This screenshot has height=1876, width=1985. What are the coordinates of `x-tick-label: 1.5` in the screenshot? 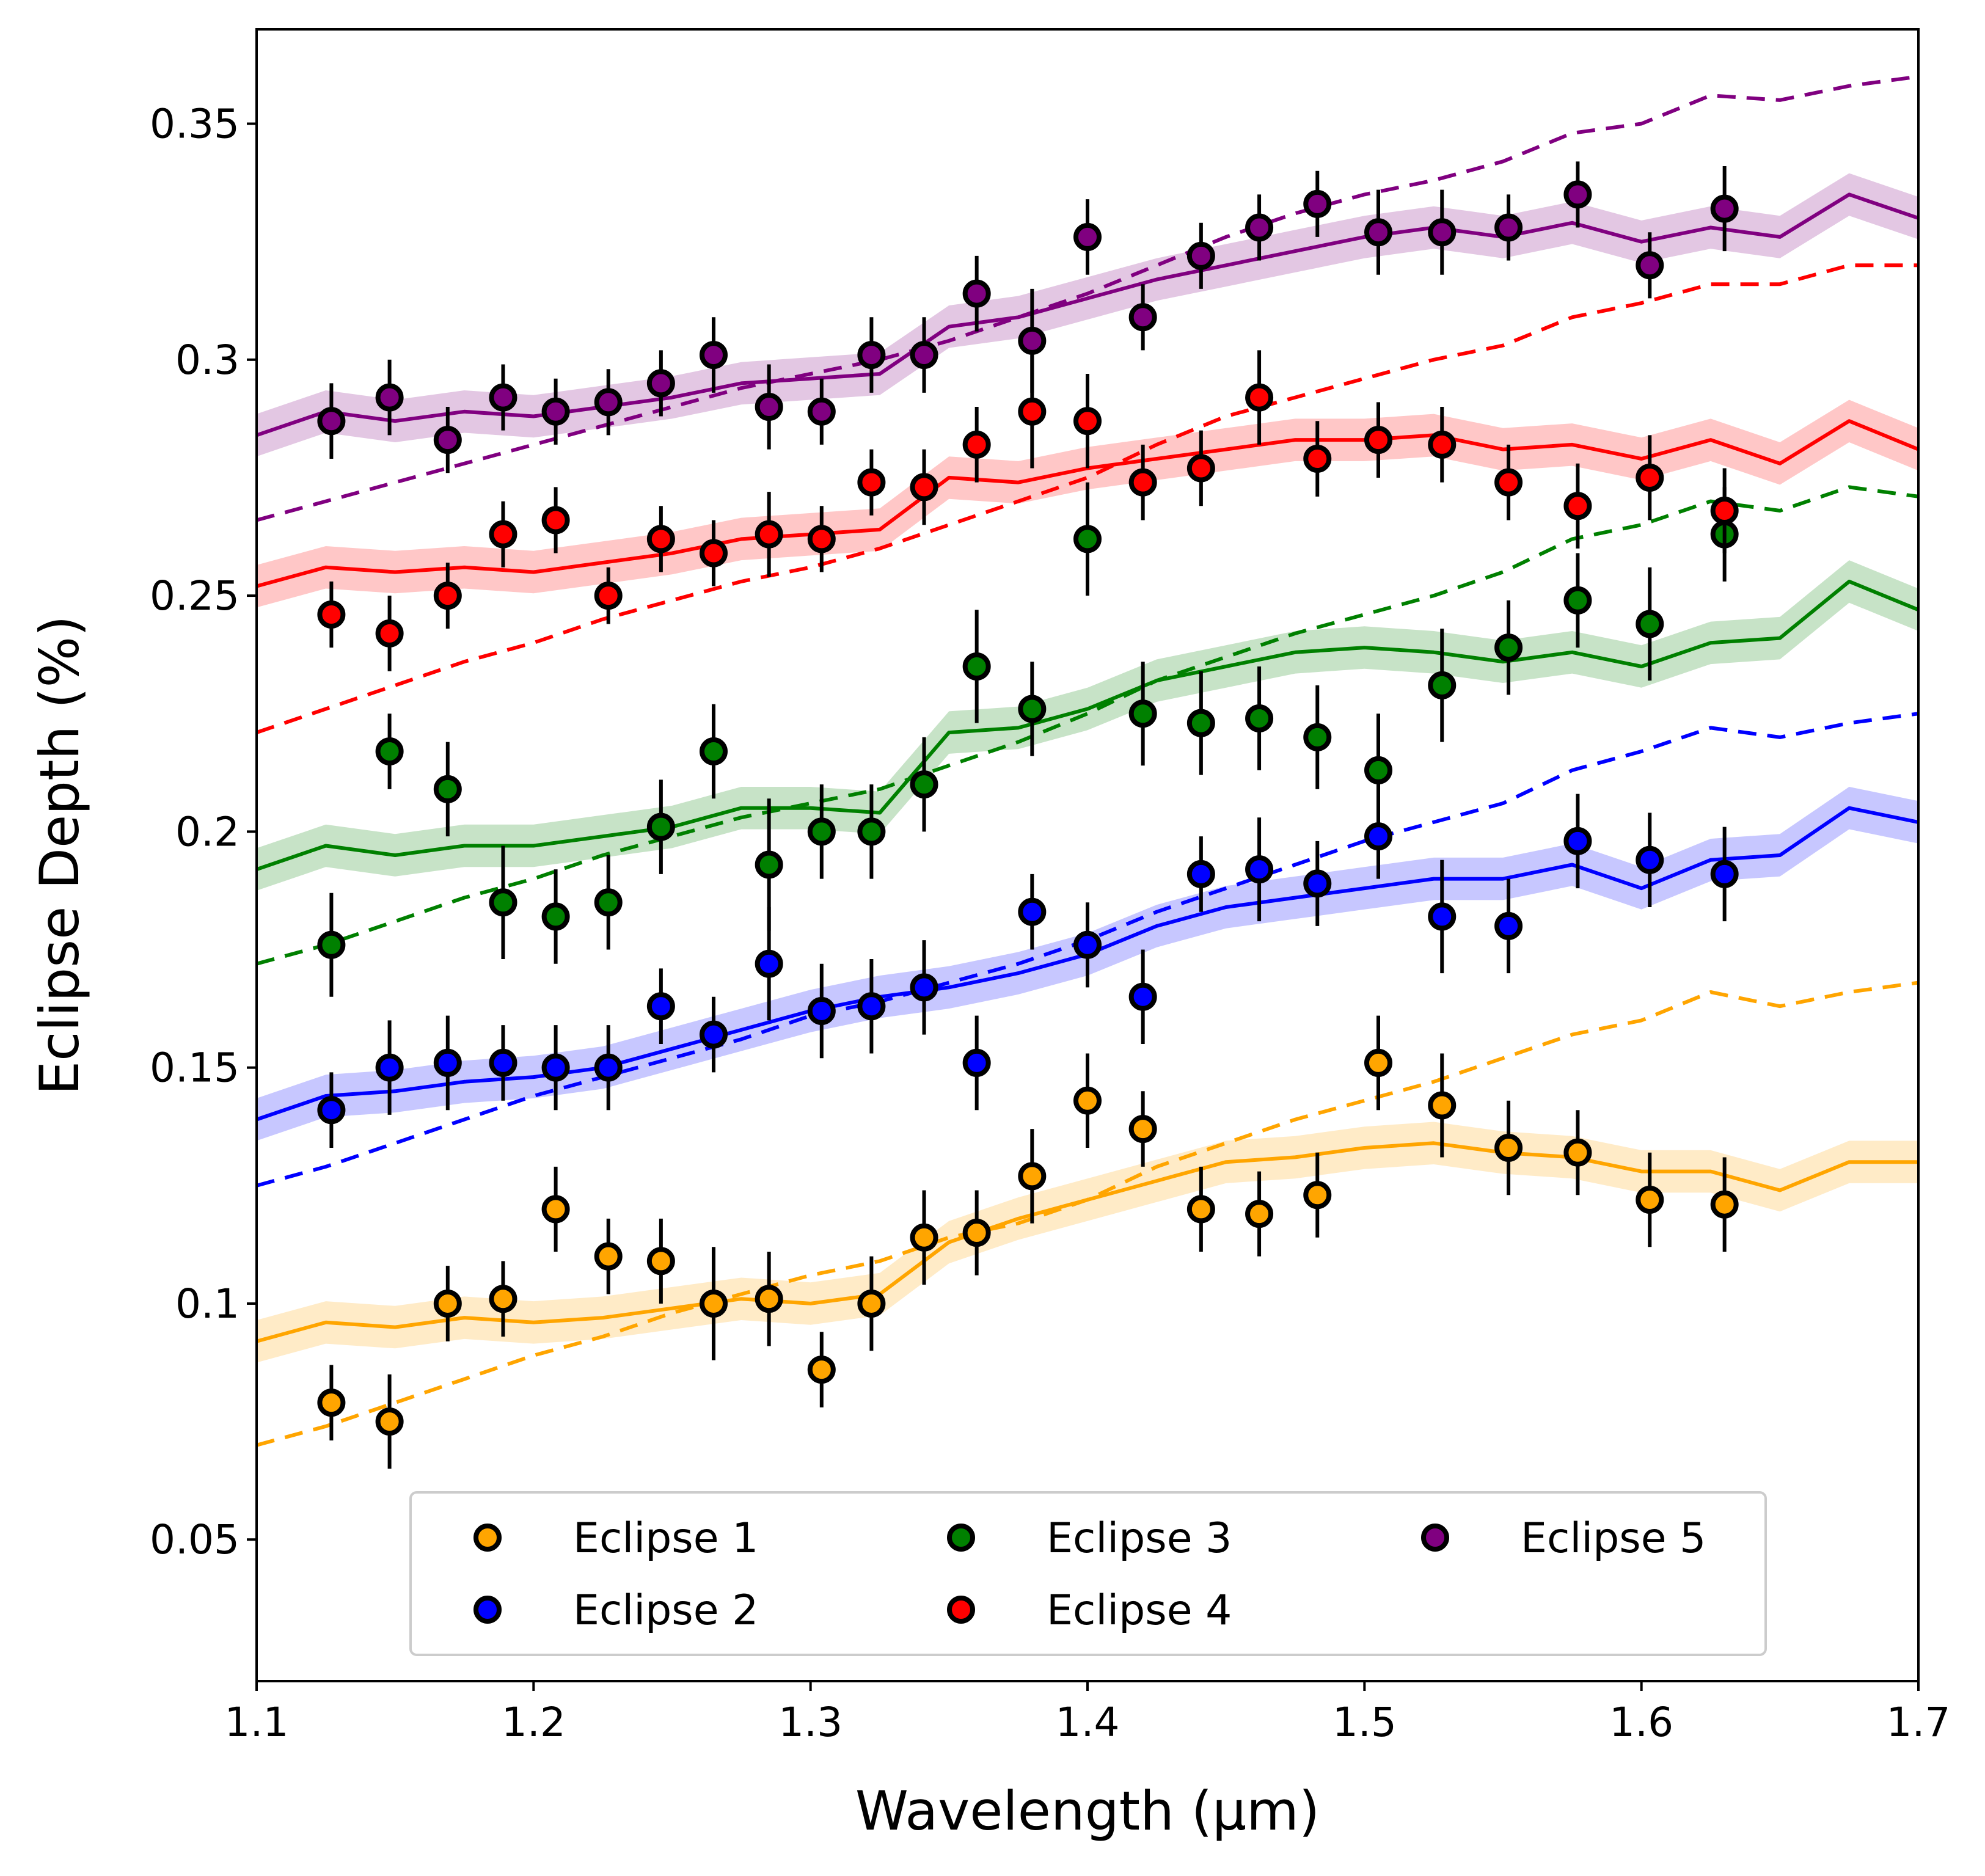 It's located at (1365, 1722).